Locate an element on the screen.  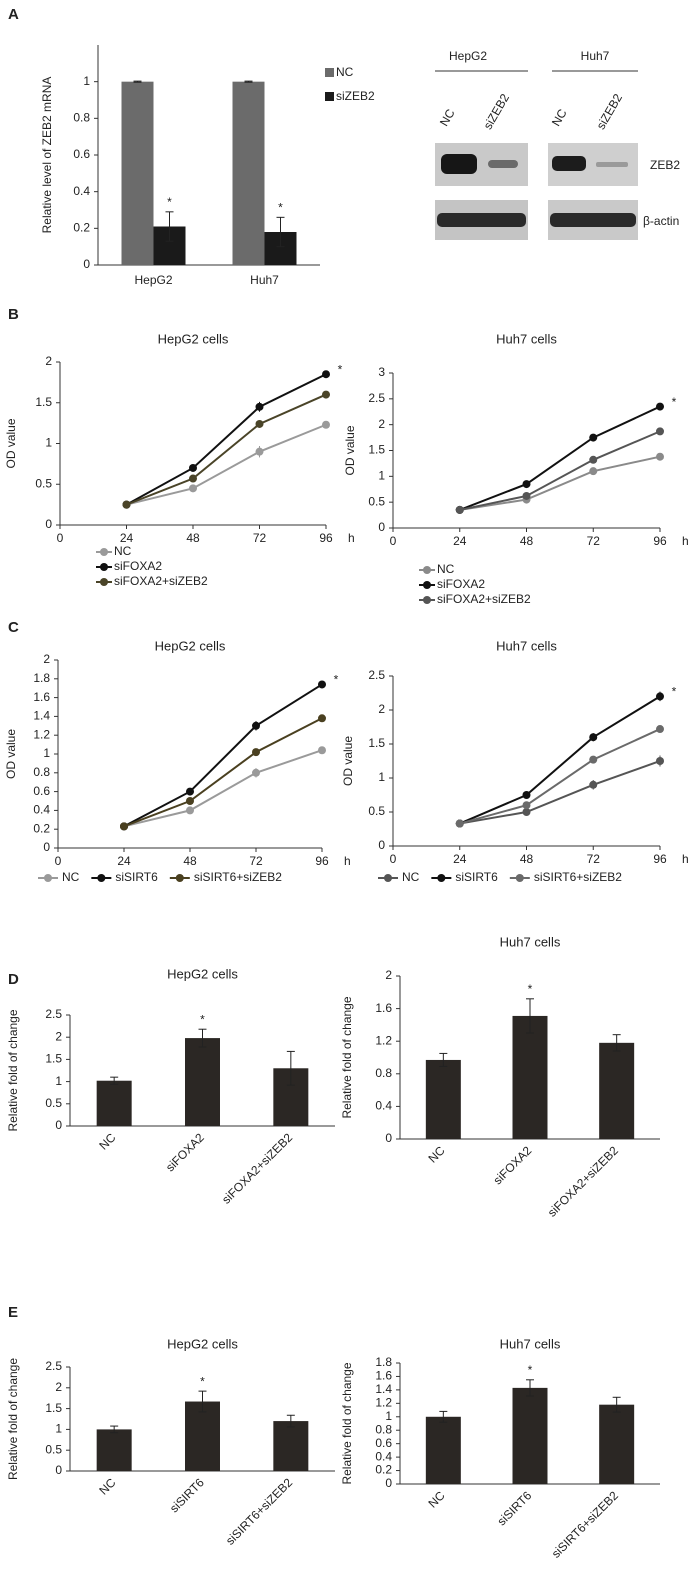
legend-label: siZEB2 is located at coordinates (355, 96).